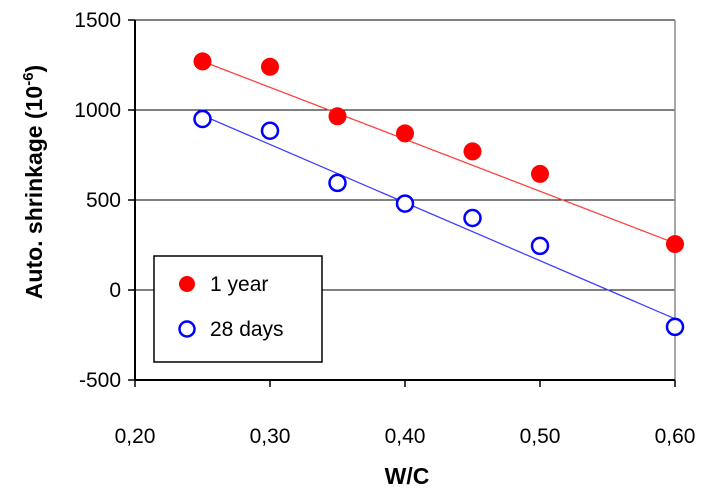 The height and width of the screenshot is (494, 702). I want to click on y-tick-label: 500, so click(103, 200).